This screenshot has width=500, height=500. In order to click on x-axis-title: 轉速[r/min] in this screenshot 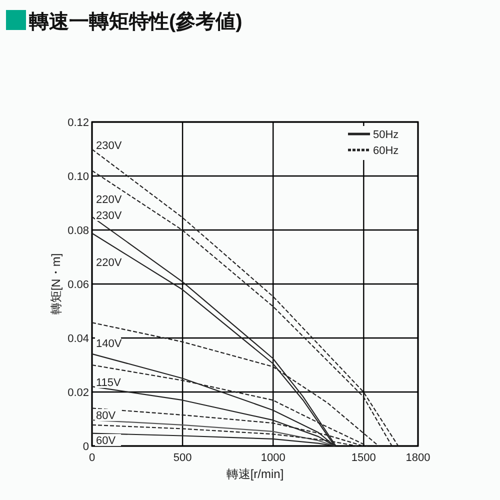, I will do `click(255, 474)`.